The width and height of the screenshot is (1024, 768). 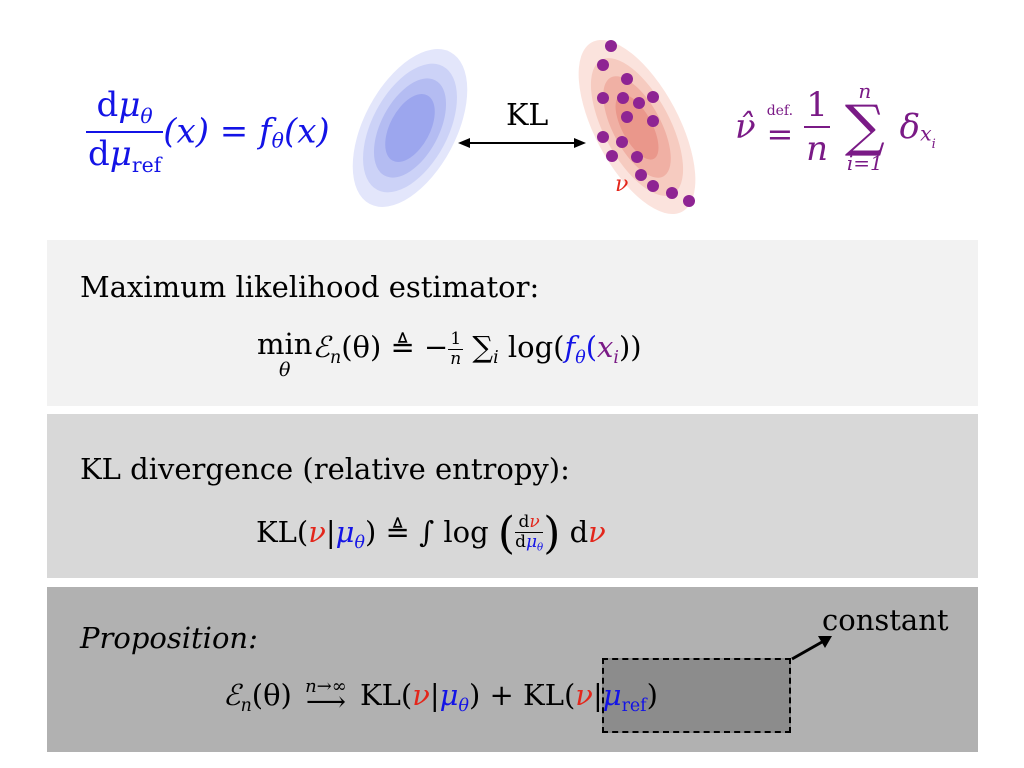 What do you see at coordinates (310, 287) in the screenshot?
I see `mle-heading: Maximum likelihood estimator:` at bounding box center [310, 287].